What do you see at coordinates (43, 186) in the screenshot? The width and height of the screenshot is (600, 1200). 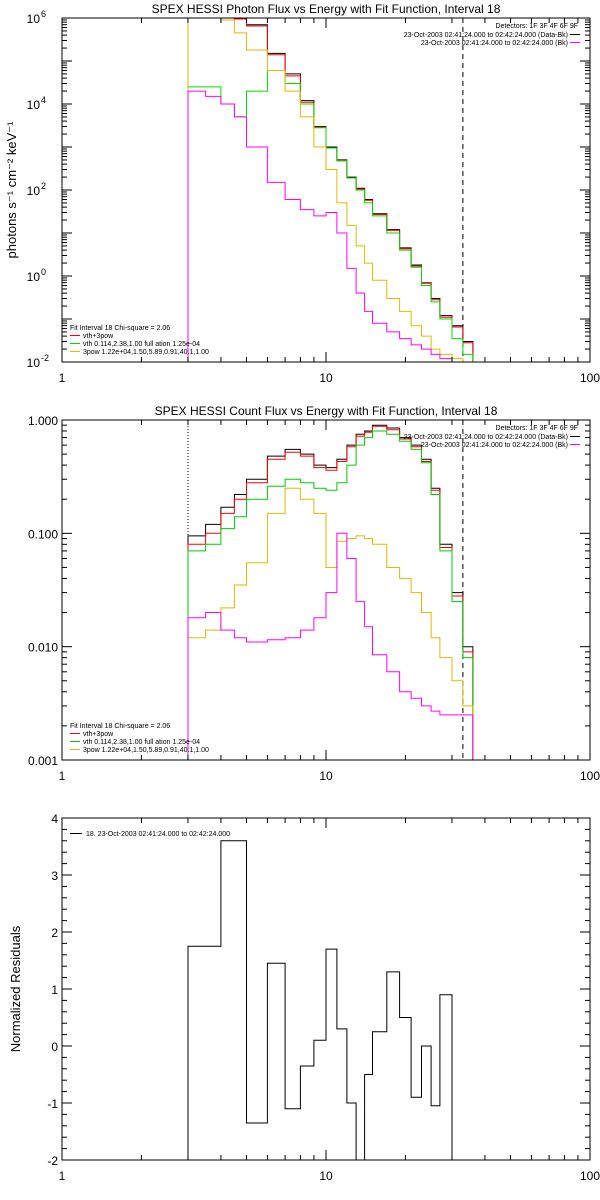 I see `y-tick-exponent: 2` at bounding box center [43, 186].